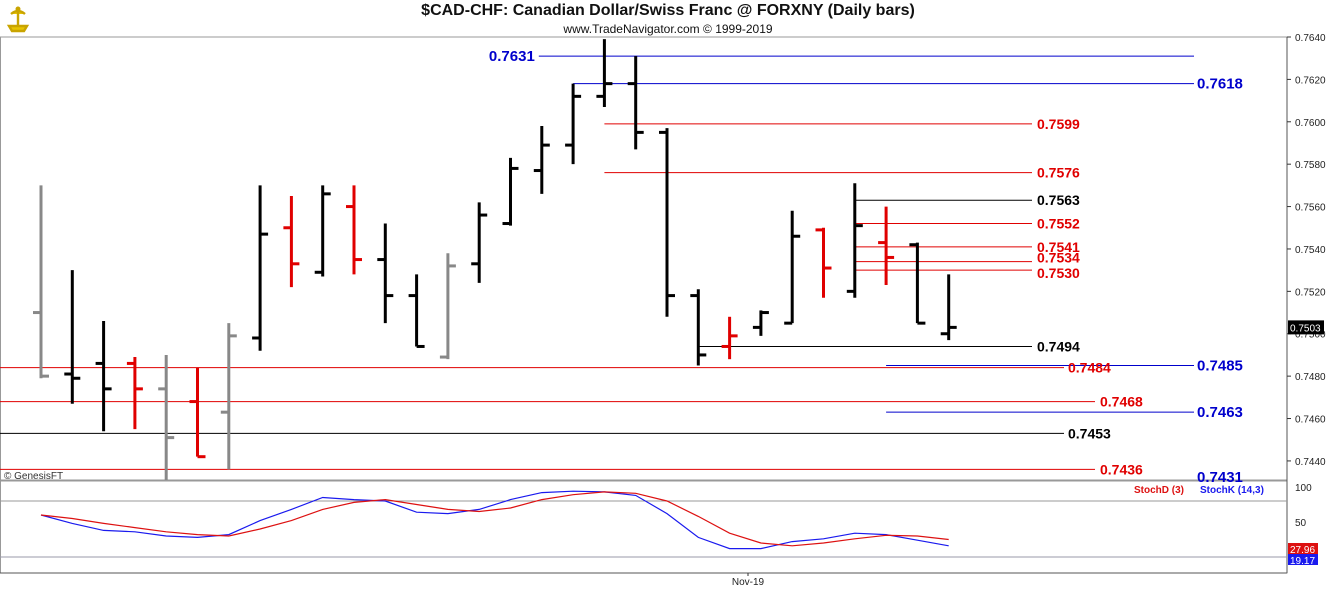 This screenshot has width=1336, height=591. What do you see at coordinates (1058, 200) in the screenshot?
I see `level-label-0.7563: 0.7563` at bounding box center [1058, 200].